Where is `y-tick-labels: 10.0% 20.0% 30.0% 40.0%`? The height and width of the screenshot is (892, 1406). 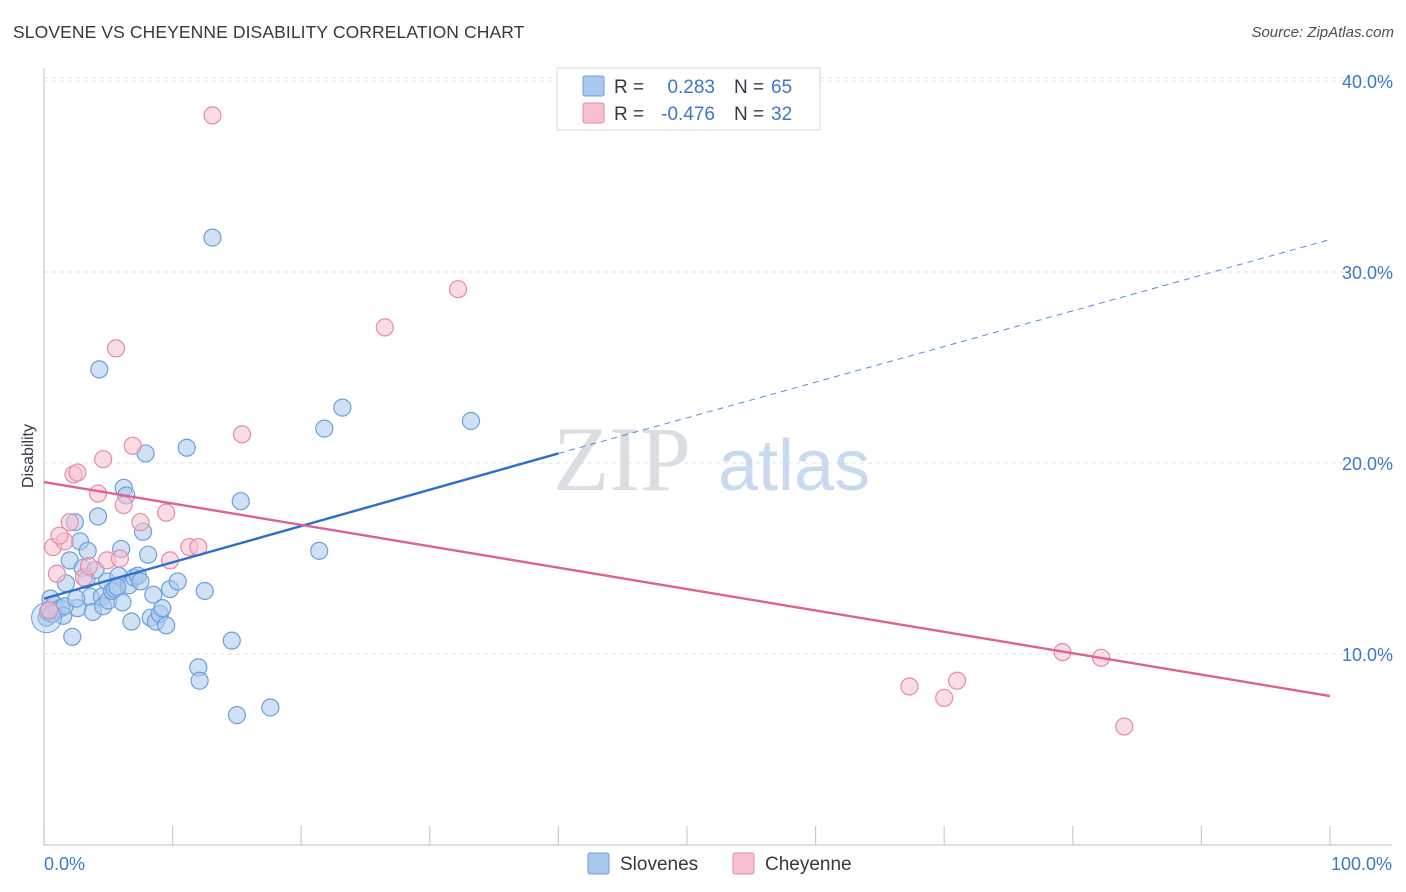
y-tick-labels: 10.0% 20.0% 30.0% 40.0% is located at coordinates (1367, 368).